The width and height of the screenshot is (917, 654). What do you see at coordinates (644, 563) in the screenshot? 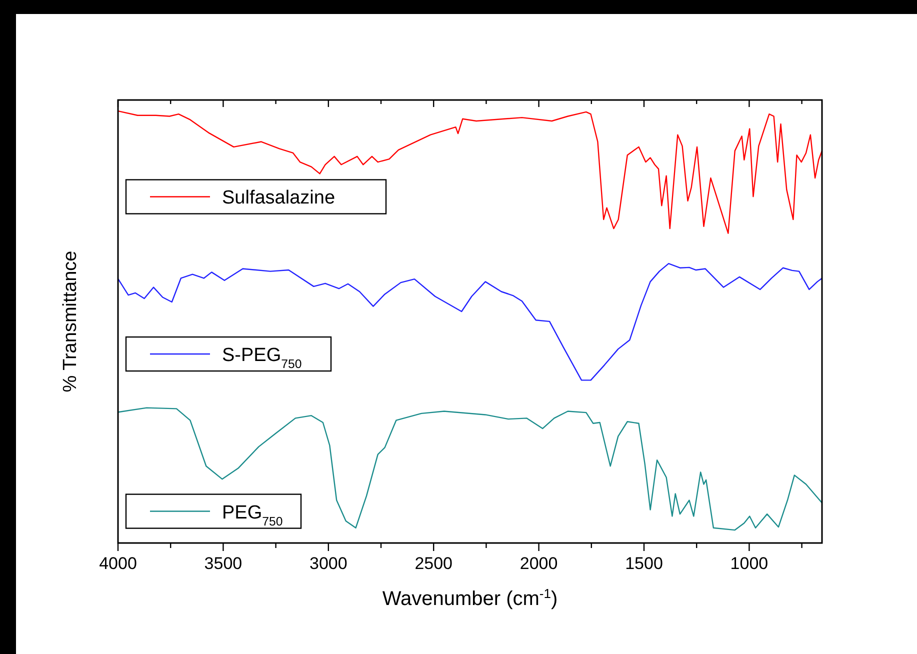
I see `x-tick-label: 1500` at bounding box center [644, 563].